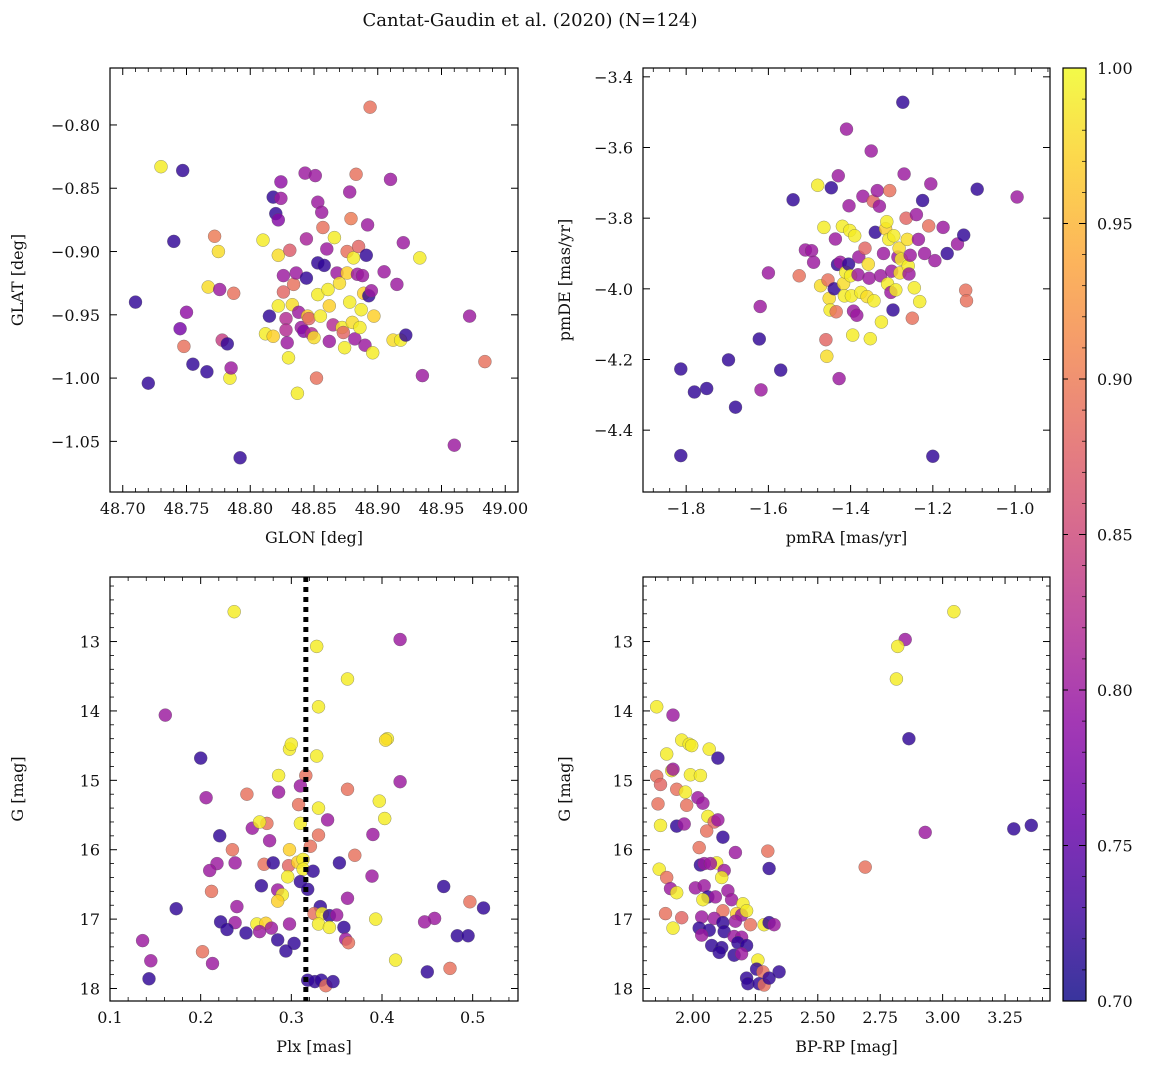  What do you see at coordinates (381, 1017) in the screenshot?
I see `x-tick-label: 0.4` at bounding box center [381, 1017].